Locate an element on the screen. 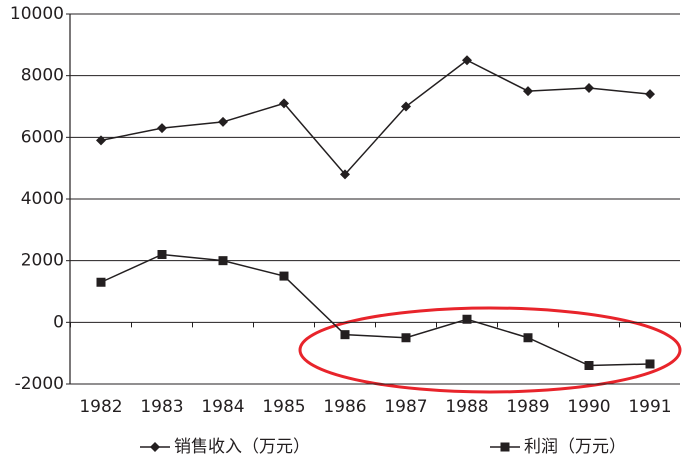 This screenshot has width=686, height=464. x-tick-label: 1989 is located at coordinates (527, 407).